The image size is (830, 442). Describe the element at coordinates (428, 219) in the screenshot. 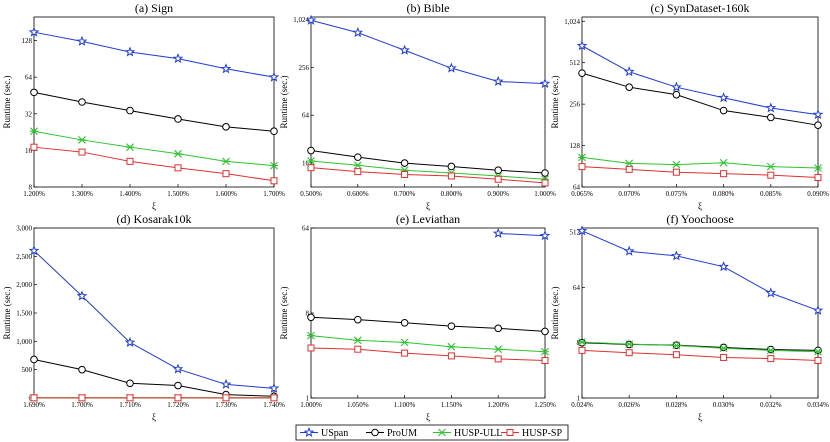

I see `chart-title: (e) Leviathan` at that location.